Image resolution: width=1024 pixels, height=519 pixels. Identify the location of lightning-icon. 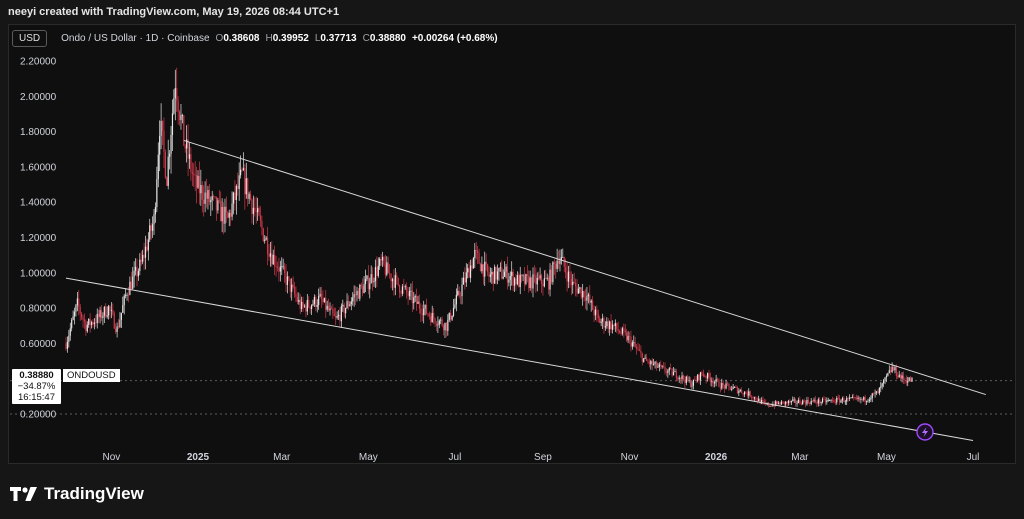
(925, 432).